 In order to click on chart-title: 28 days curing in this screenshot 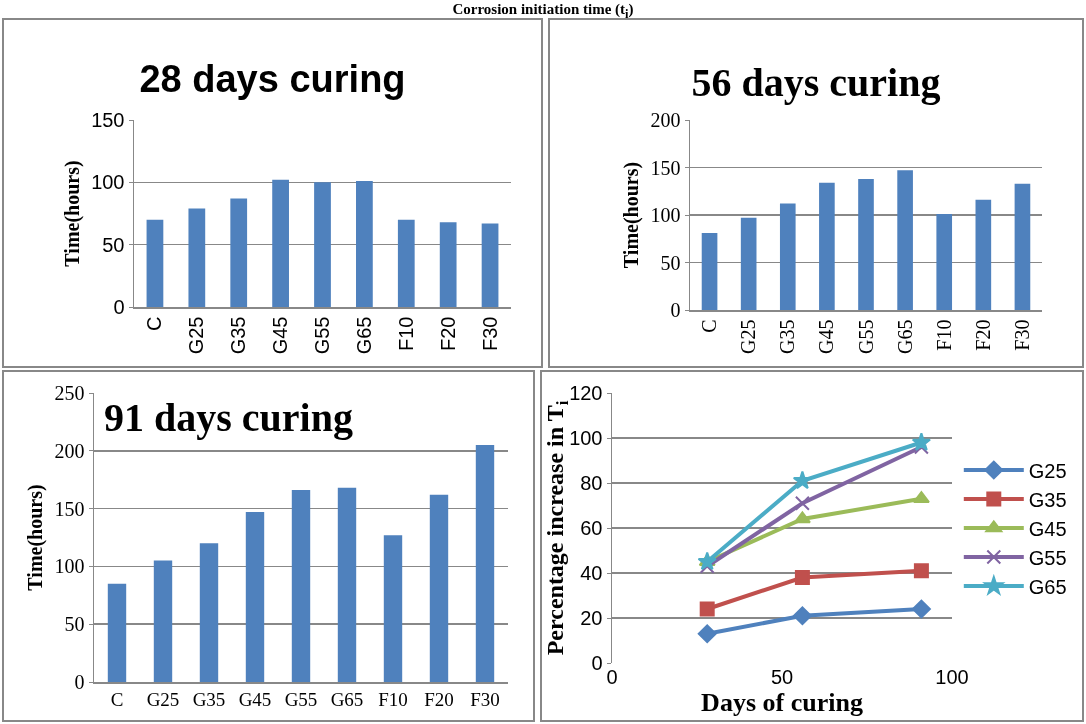, I will do `click(272, 79)`.